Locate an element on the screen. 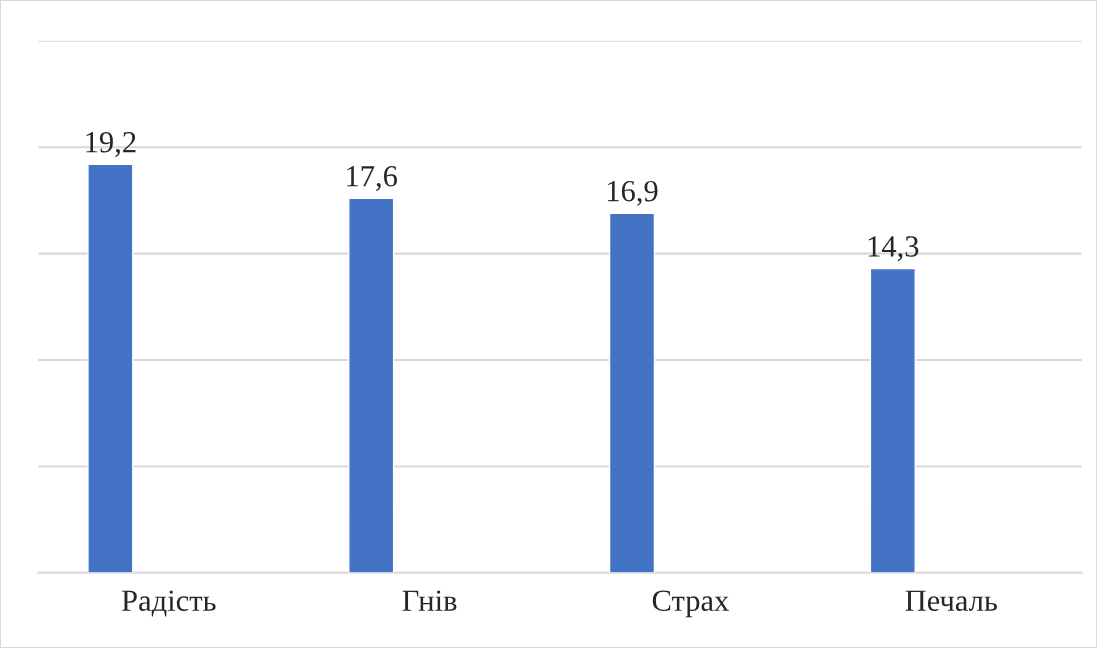 Image resolution: width=1097 pixels, height=648 pixels. x-tick-label: Радість is located at coordinates (168, 603).